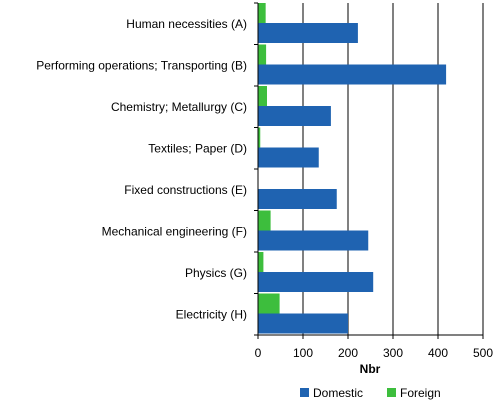  What do you see at coordinates (391, 392) in the screenshot?
I see `legend-swatch-foreign` at bounding box center [391, 392].